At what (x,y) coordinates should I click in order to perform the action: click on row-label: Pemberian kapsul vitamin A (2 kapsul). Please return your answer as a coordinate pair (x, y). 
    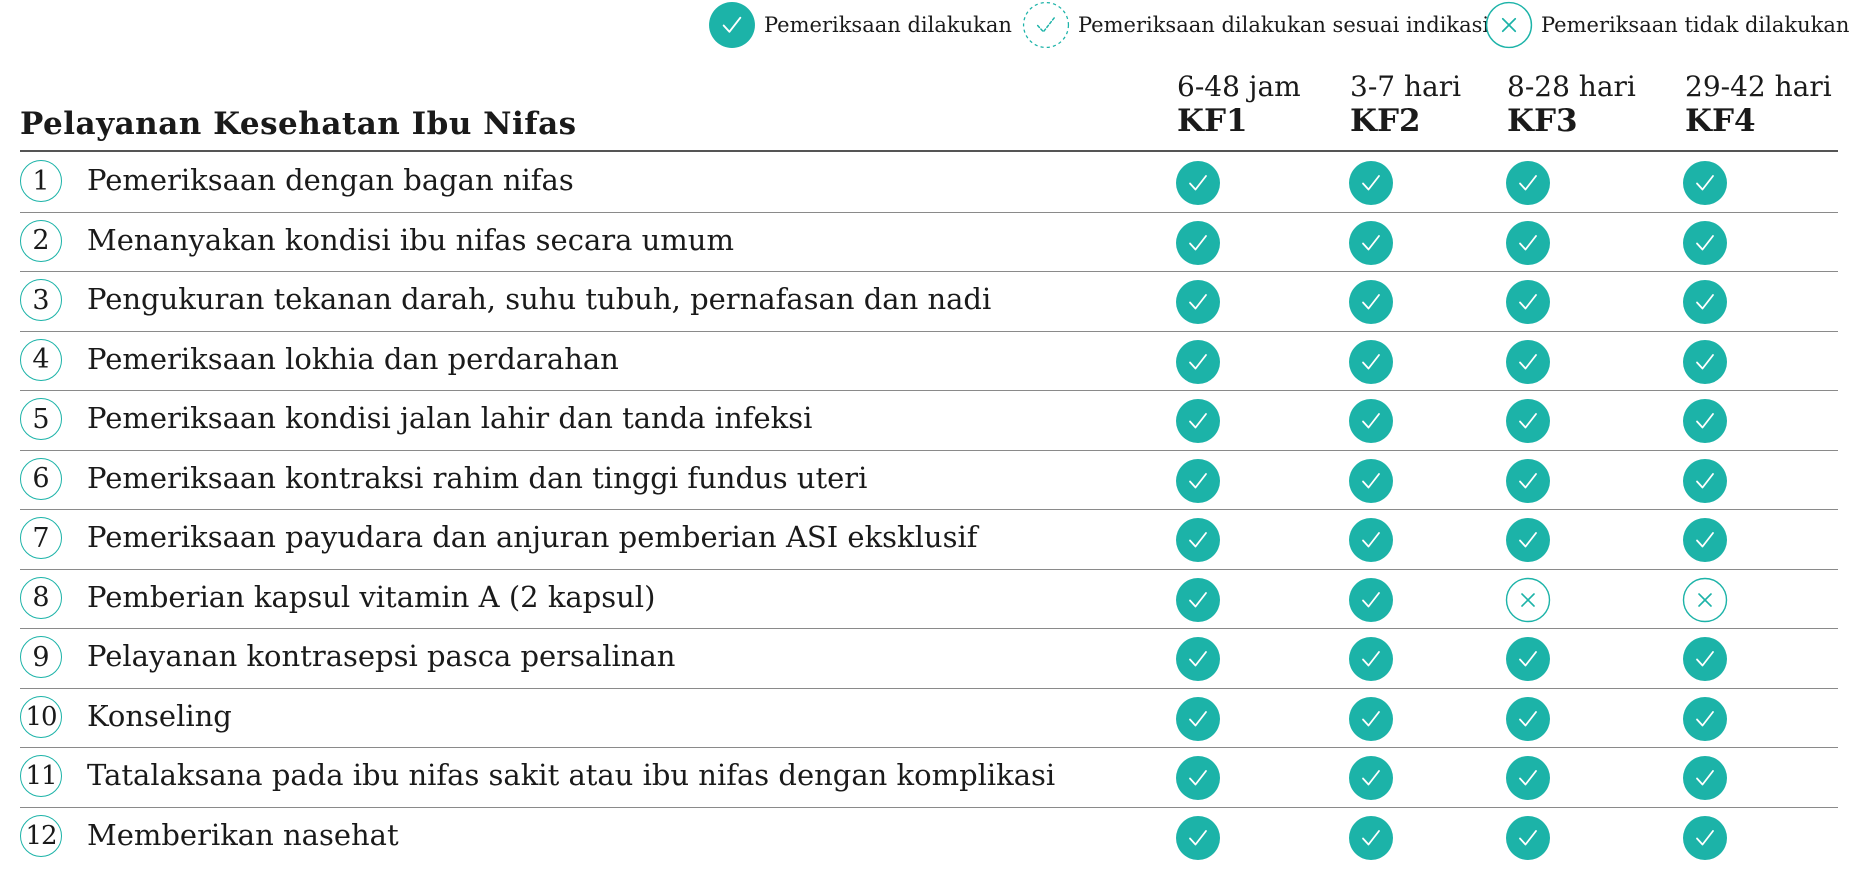
    Looking at the image, I should click on (371, 596).